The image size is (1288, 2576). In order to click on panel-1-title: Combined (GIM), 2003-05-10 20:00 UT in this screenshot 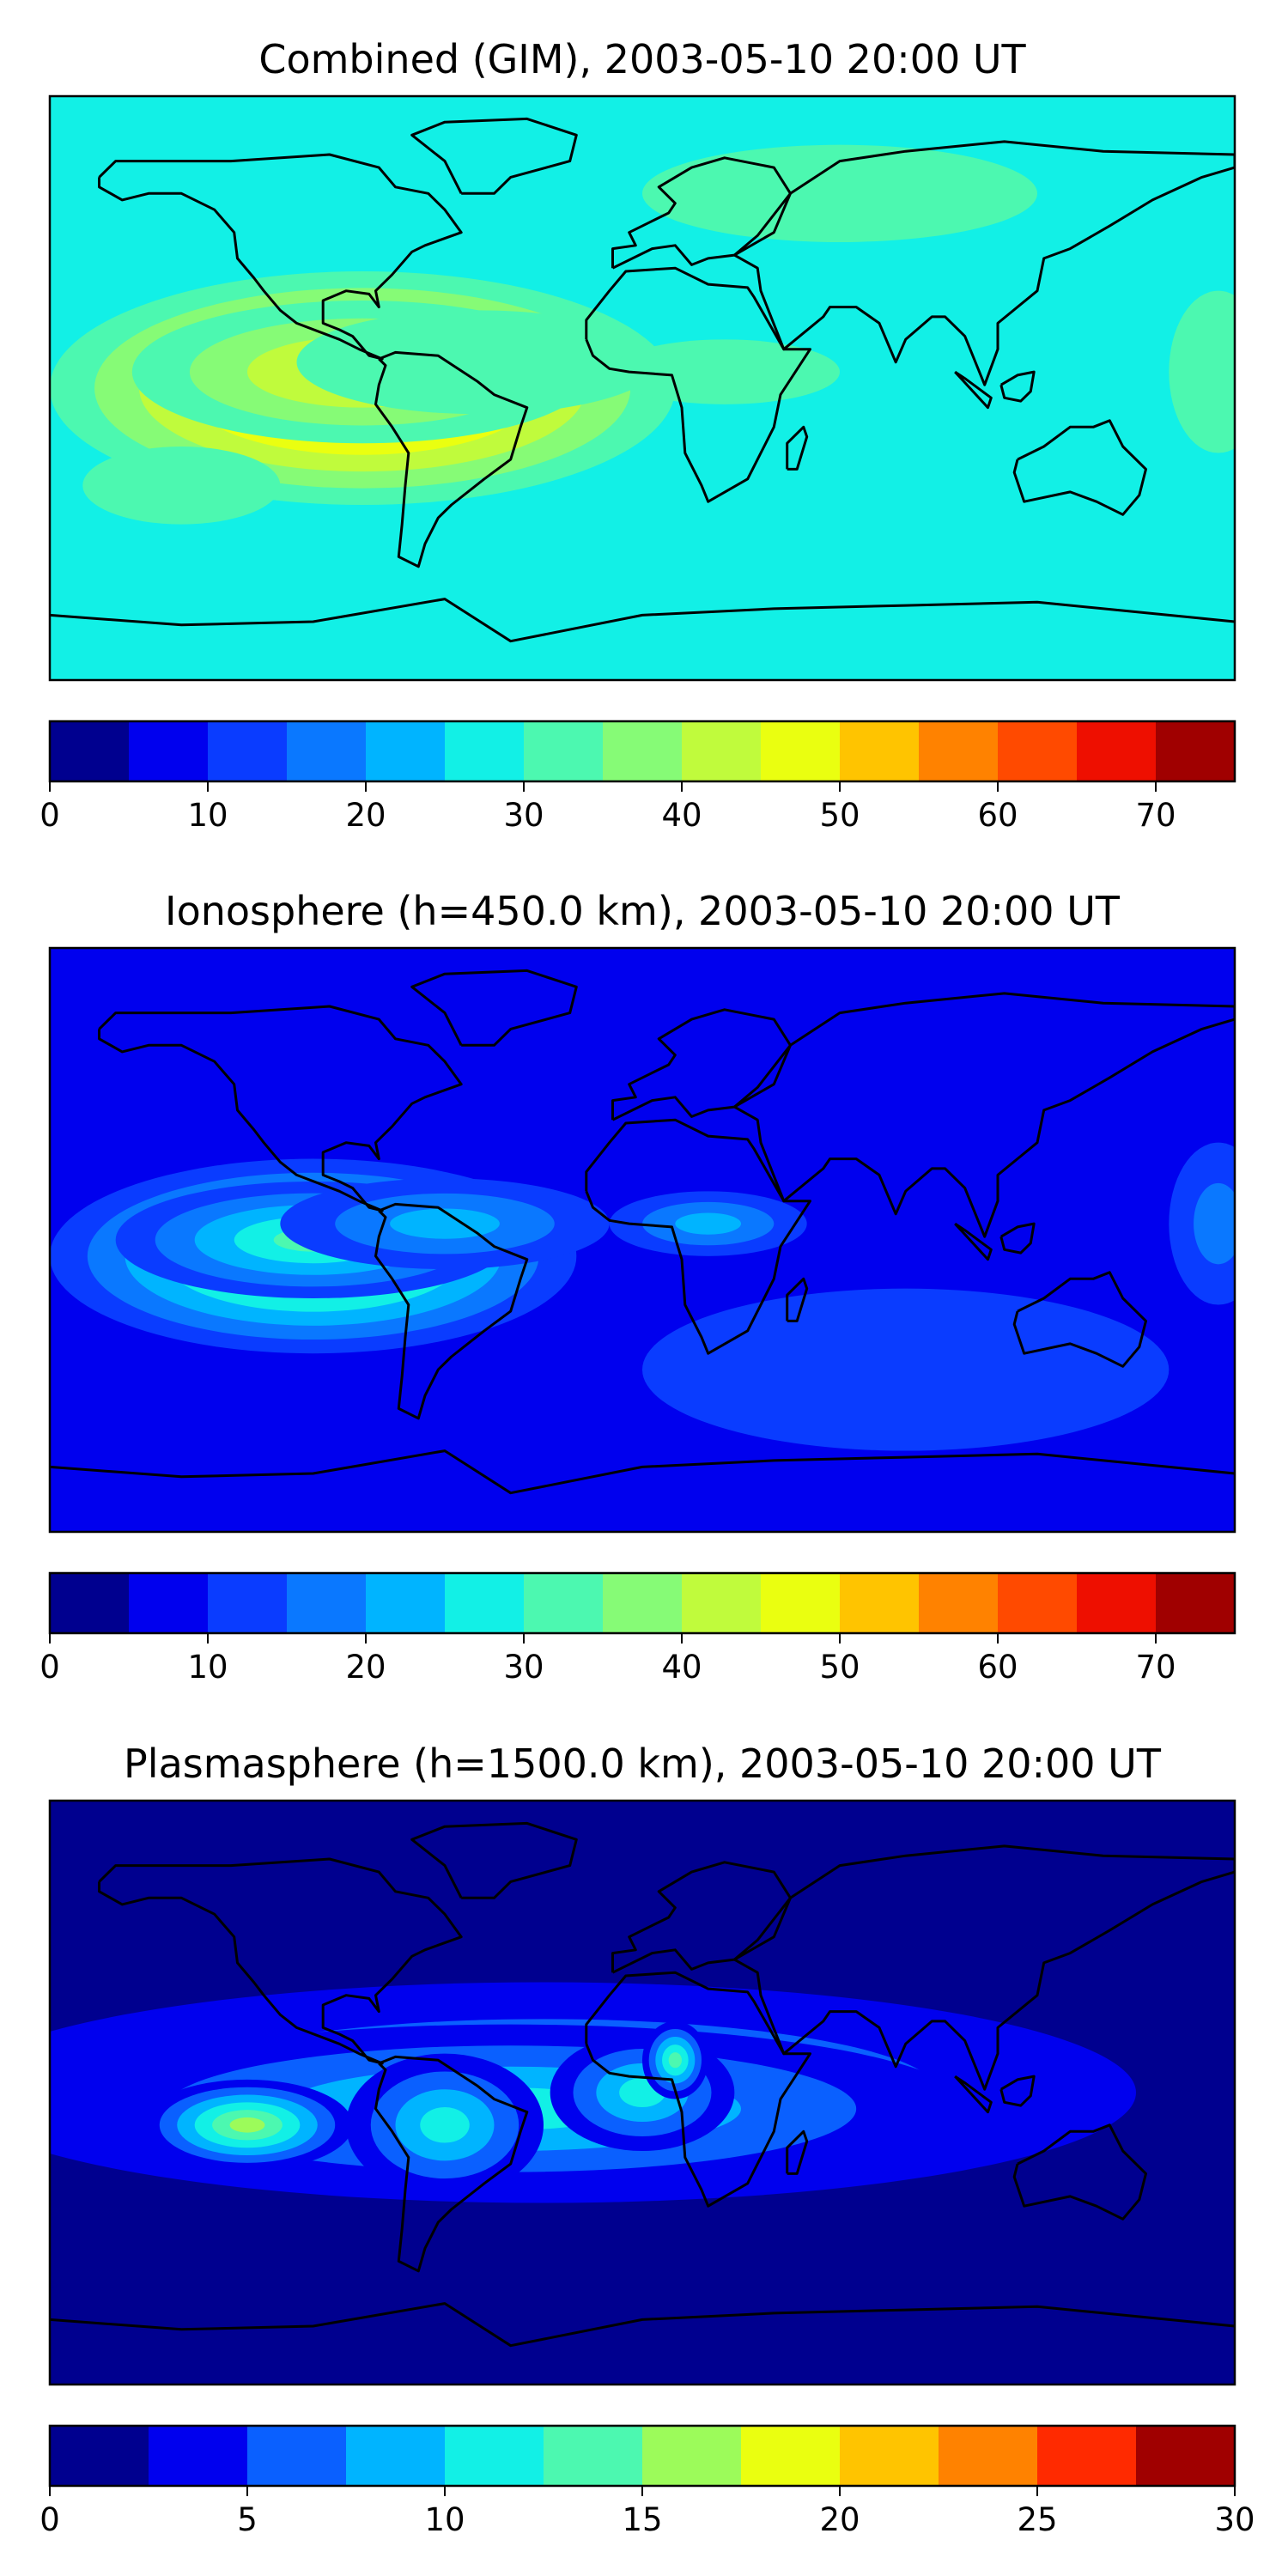, I will do `click(642, 59)`.